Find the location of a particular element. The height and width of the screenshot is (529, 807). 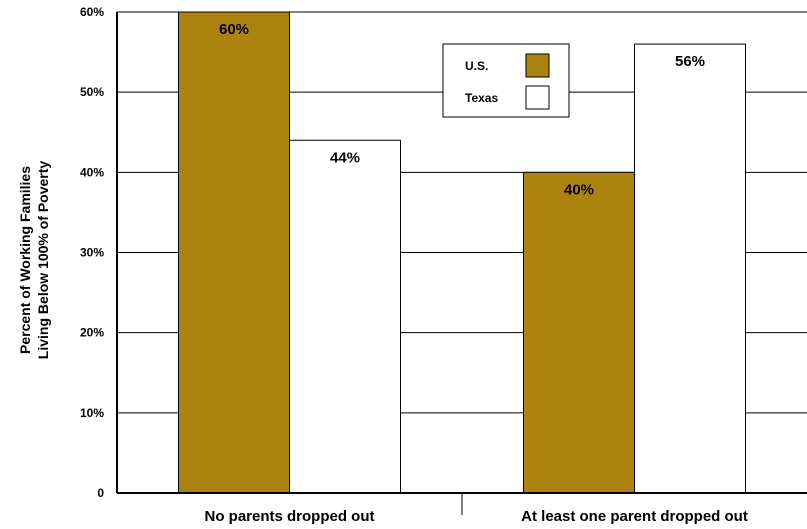

legend: U.S. Texas is located at coordinates (506, 80).